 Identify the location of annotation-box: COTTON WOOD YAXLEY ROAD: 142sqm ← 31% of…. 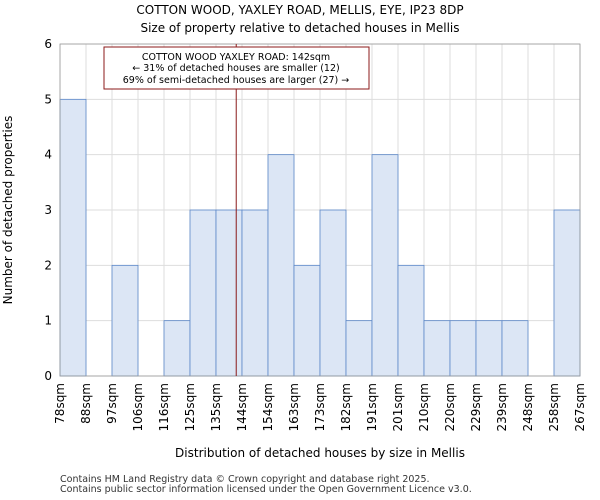
(236, 68).